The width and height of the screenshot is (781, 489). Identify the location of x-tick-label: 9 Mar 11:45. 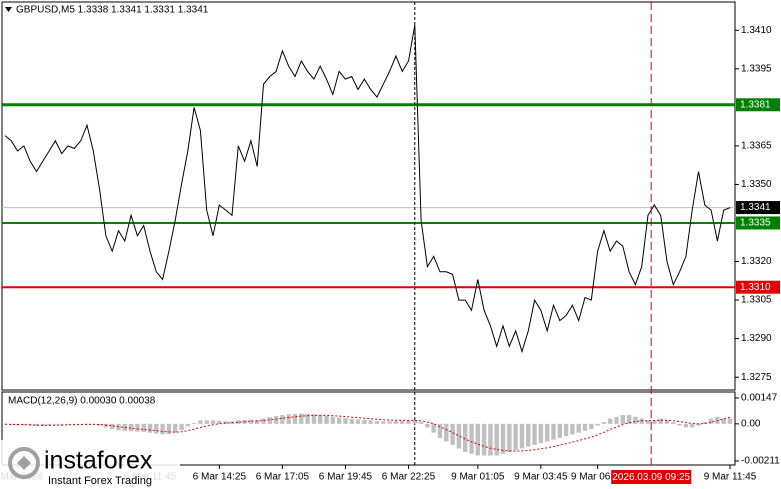
(730, 477).